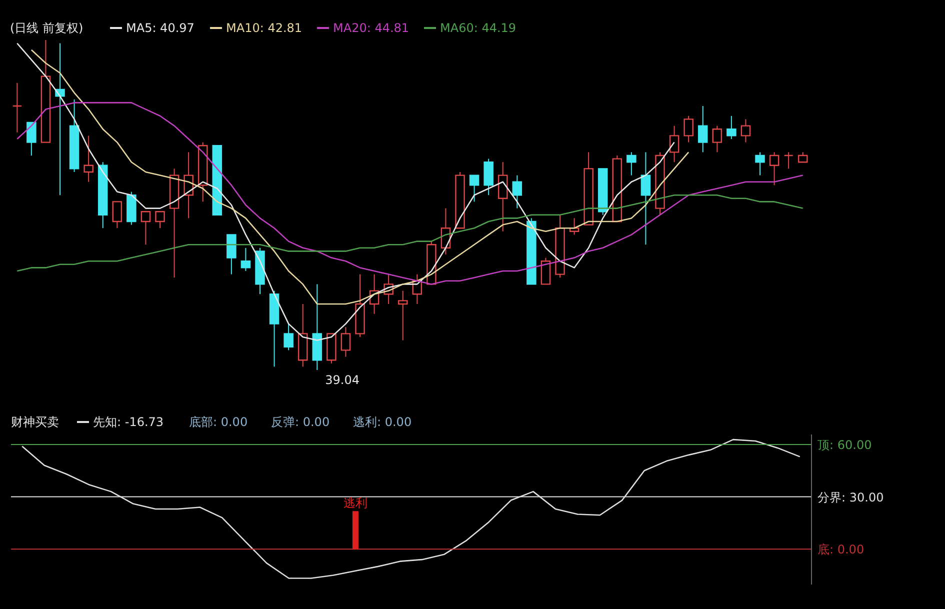 The height and width of the screenshot is (609, 945). Describe the element at coordinates (841, 549) in the screenshot. I see `y-tick-label: 底: 0.00` at that location.